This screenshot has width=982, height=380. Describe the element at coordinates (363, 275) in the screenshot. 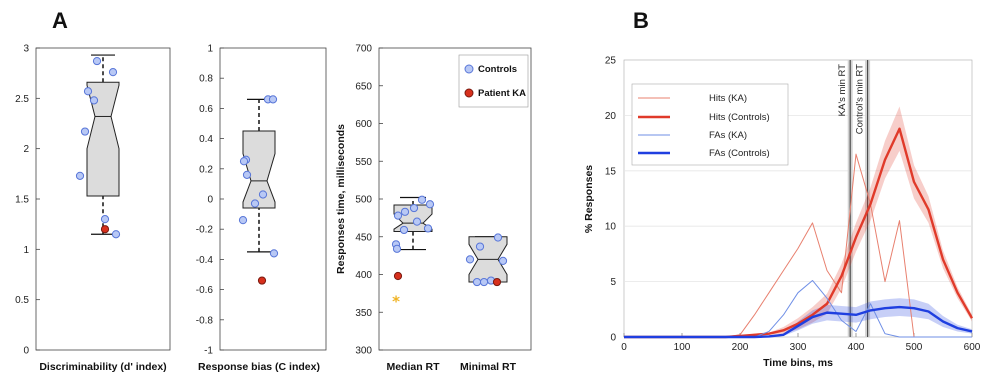

I see `y-tick-label: 400` at that location.